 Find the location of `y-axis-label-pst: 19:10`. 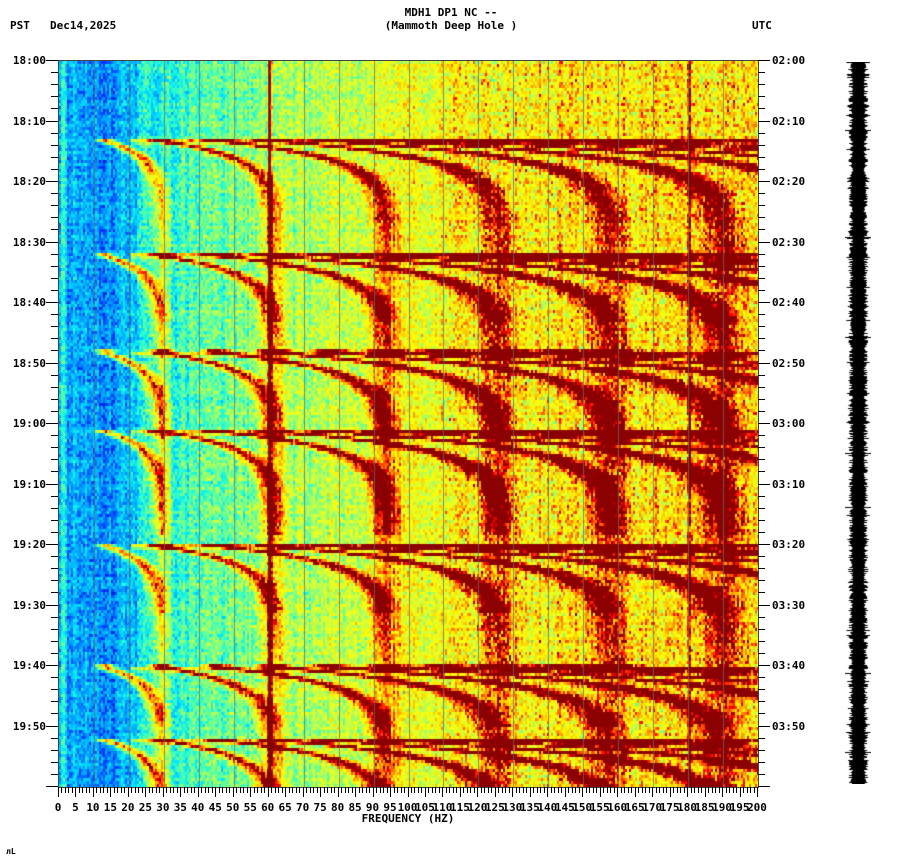

y-axis-label-pst: 19:10 is located at coordinates (29, 484).